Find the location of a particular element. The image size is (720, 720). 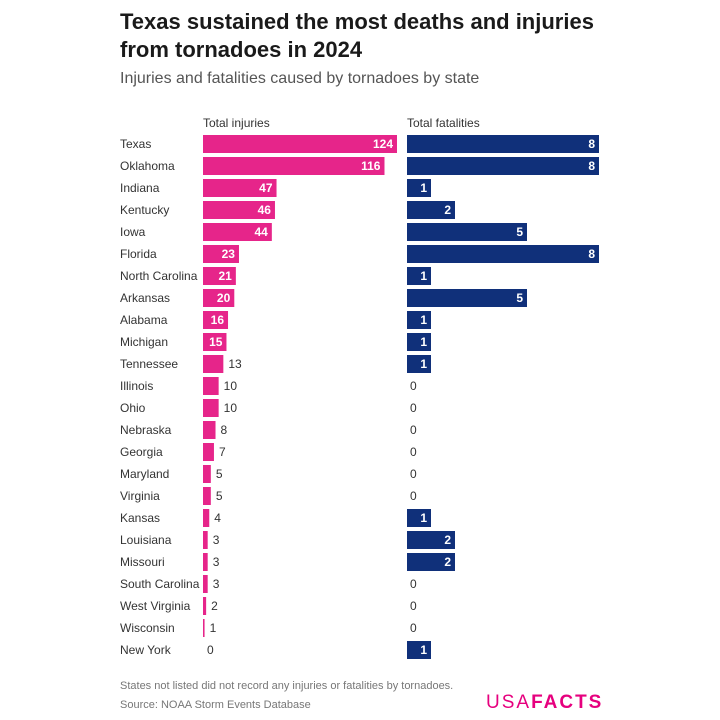

category-label: Alabama is located at coordinates (144, 320).